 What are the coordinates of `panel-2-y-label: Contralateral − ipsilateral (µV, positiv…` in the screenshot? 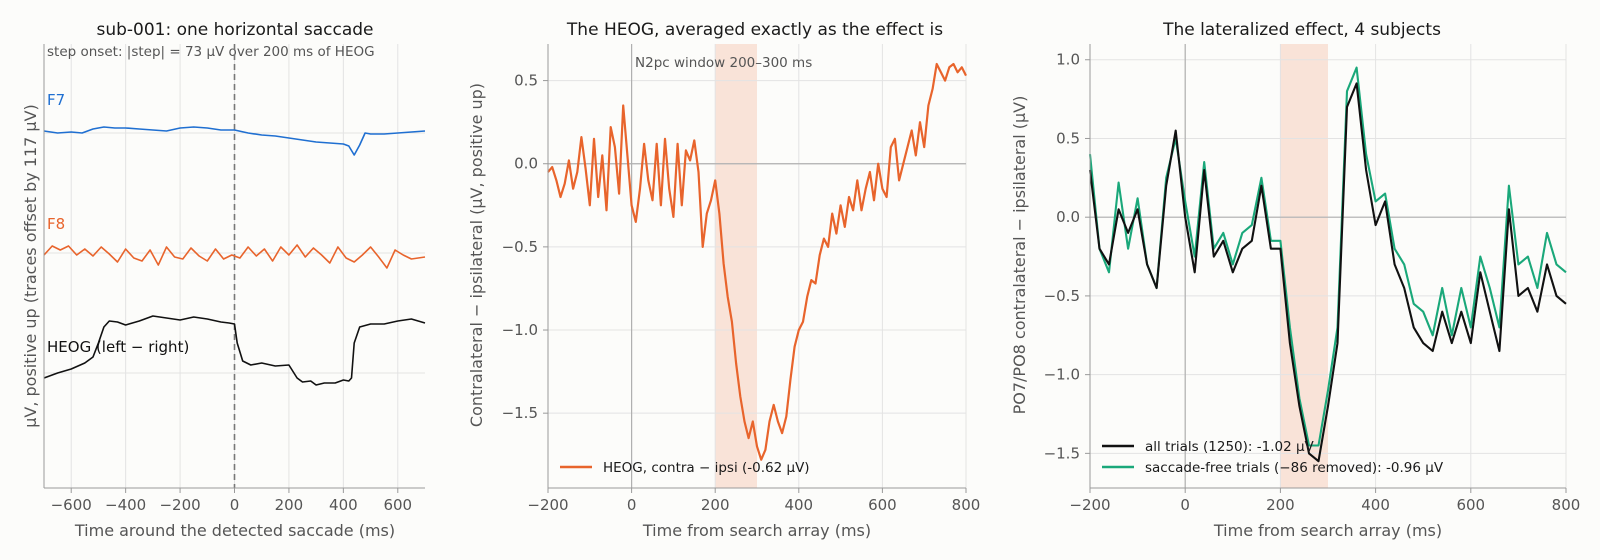 It's located at (476, 255).